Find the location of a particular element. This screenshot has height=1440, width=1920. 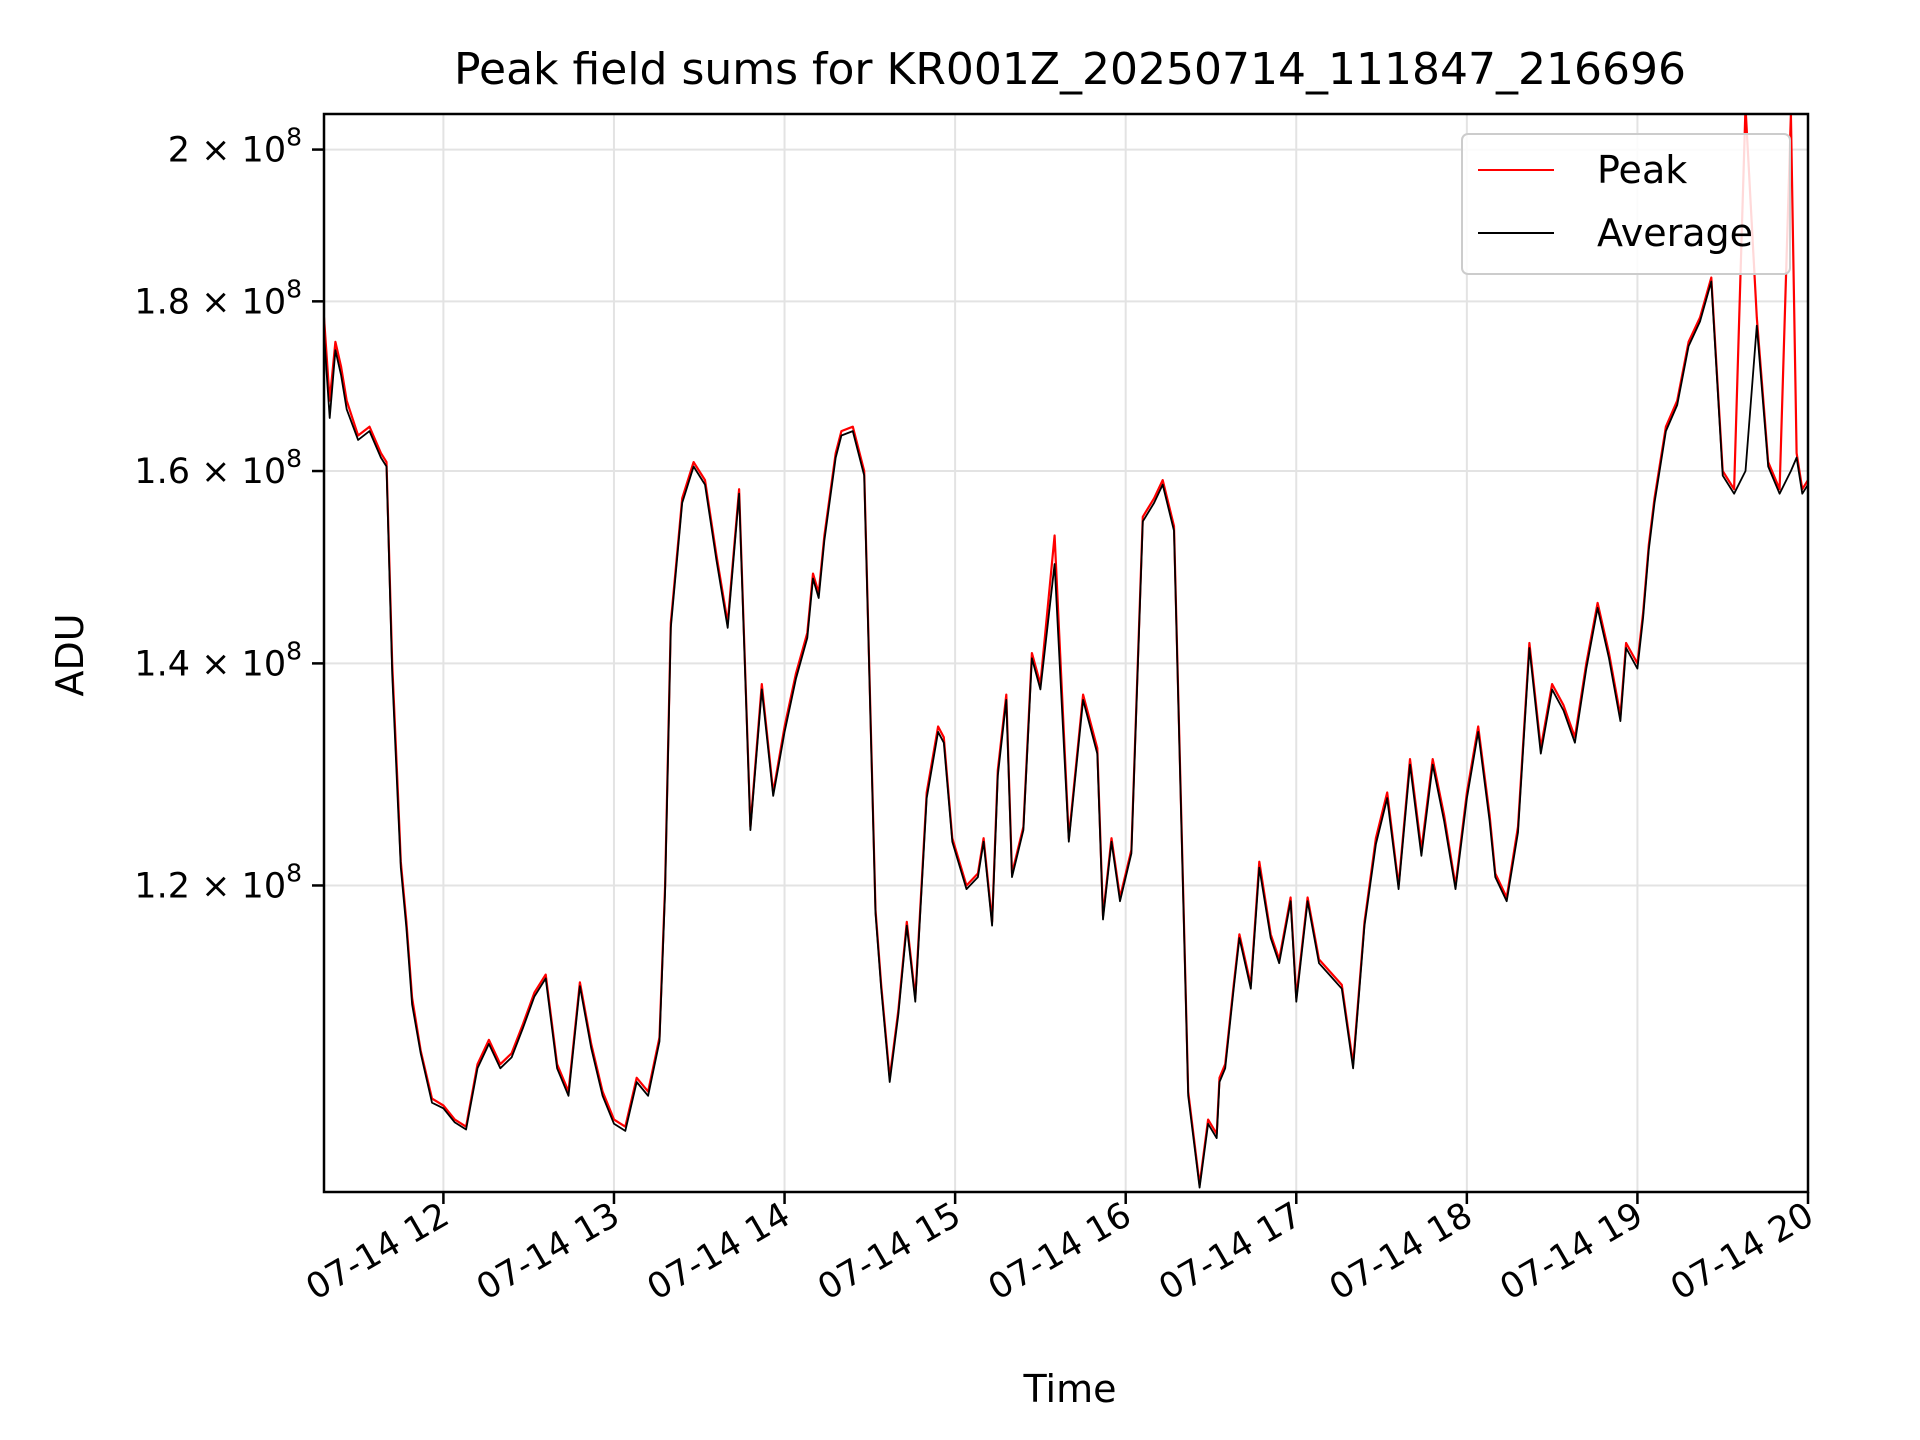

legend-label-peak: Peak is located at coordinates (1642, 170).